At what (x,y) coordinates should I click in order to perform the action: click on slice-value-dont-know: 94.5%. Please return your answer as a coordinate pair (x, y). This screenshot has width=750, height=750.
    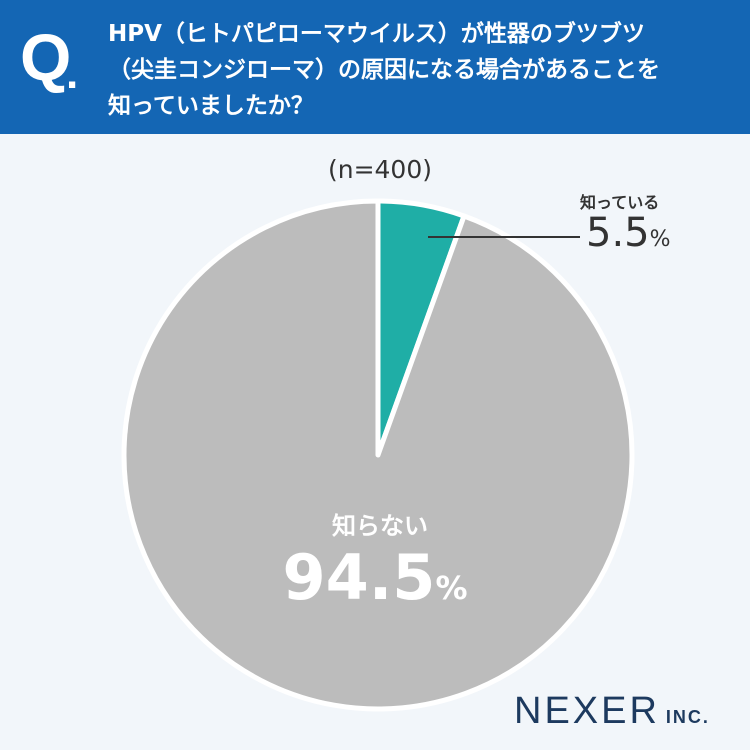
    Looking at the image, I should click on (375, 583).